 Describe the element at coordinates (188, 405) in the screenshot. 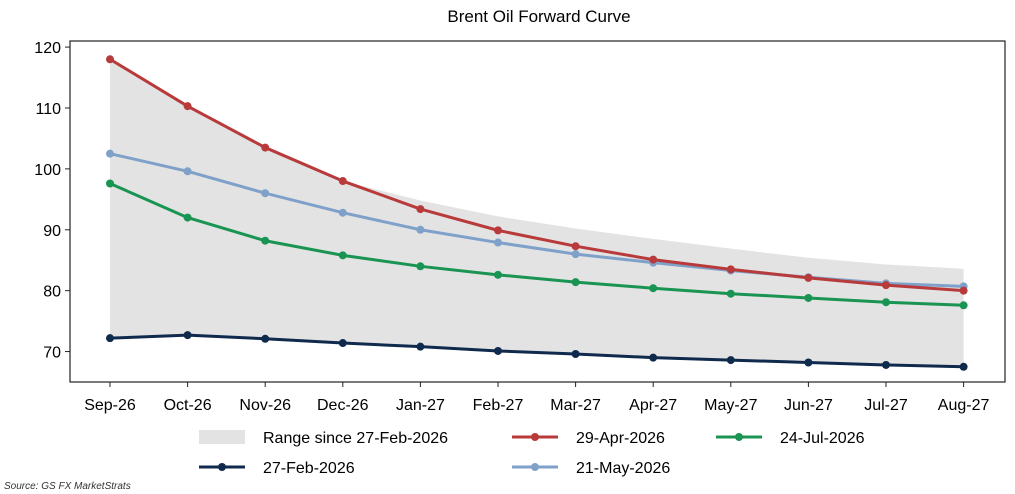

I see `x-tick-label-oct-26: Oct-26` at that location.